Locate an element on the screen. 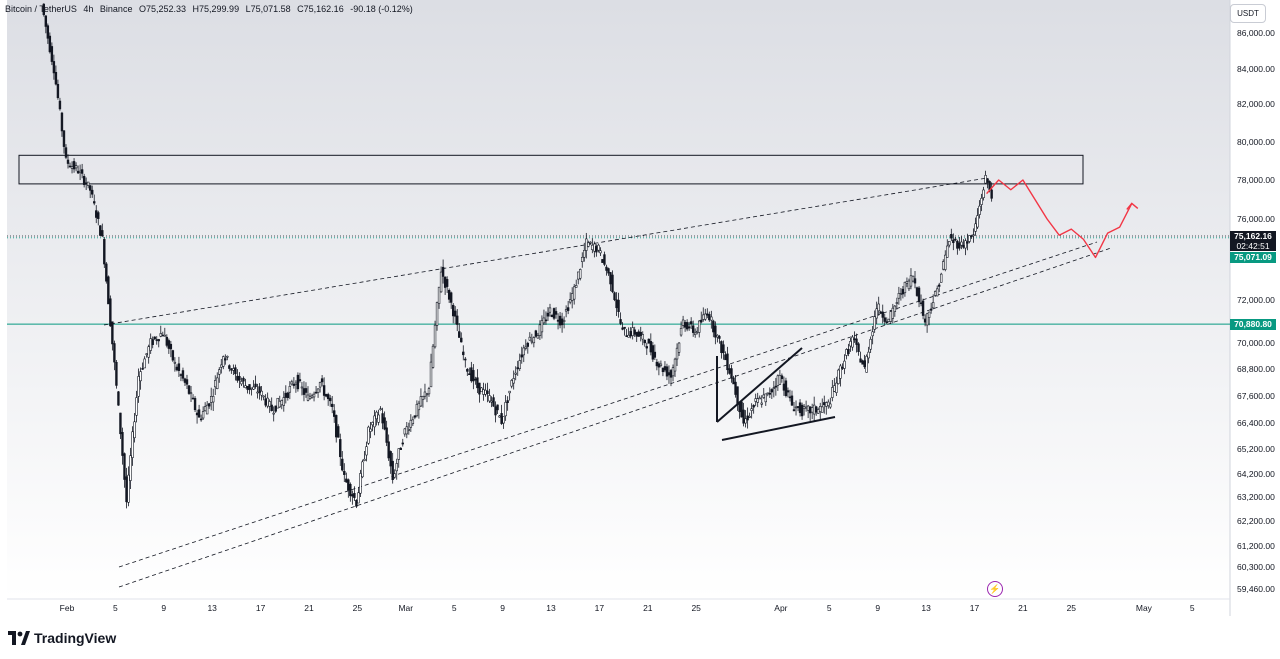 The height and width of the screenshot is (659, 1280). legend-symbol: Bitcoin / TetherUS is located at coordinates (41, 9).